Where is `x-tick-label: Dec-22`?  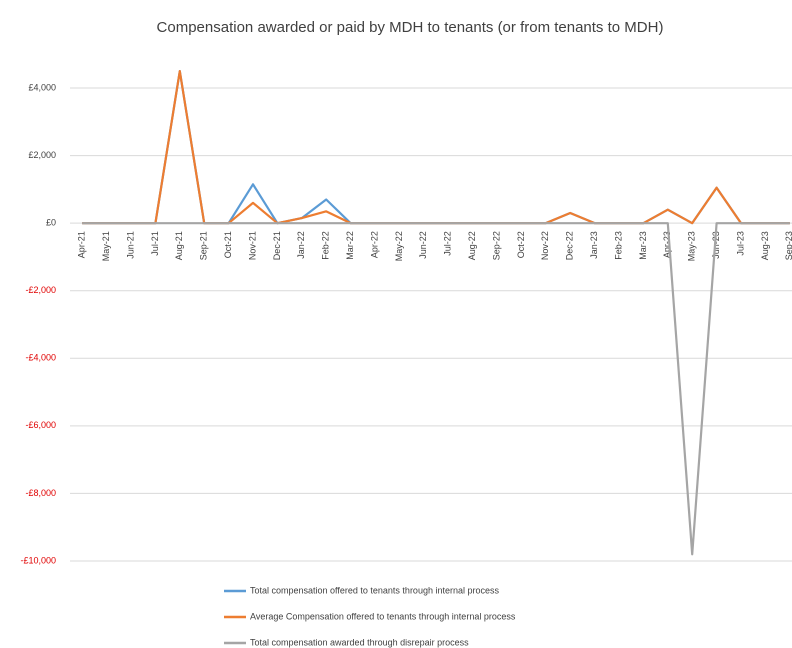 x-tick-label: Dec-22 is located at coordinates (570, 245).